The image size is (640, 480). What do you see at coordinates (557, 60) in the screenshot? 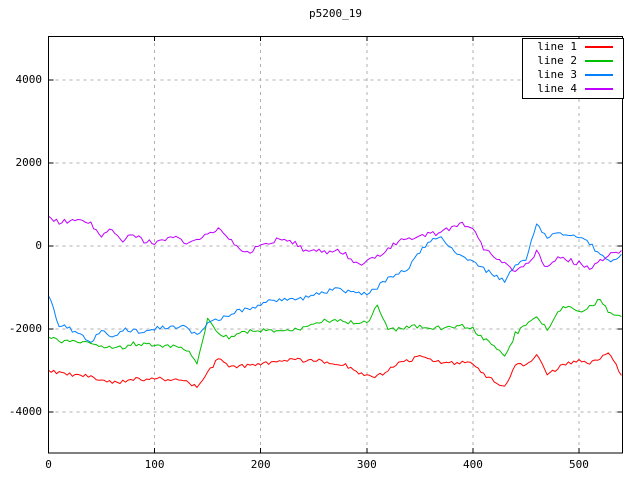
I see `legend-label: line 2` at bounding box center [557, 60].